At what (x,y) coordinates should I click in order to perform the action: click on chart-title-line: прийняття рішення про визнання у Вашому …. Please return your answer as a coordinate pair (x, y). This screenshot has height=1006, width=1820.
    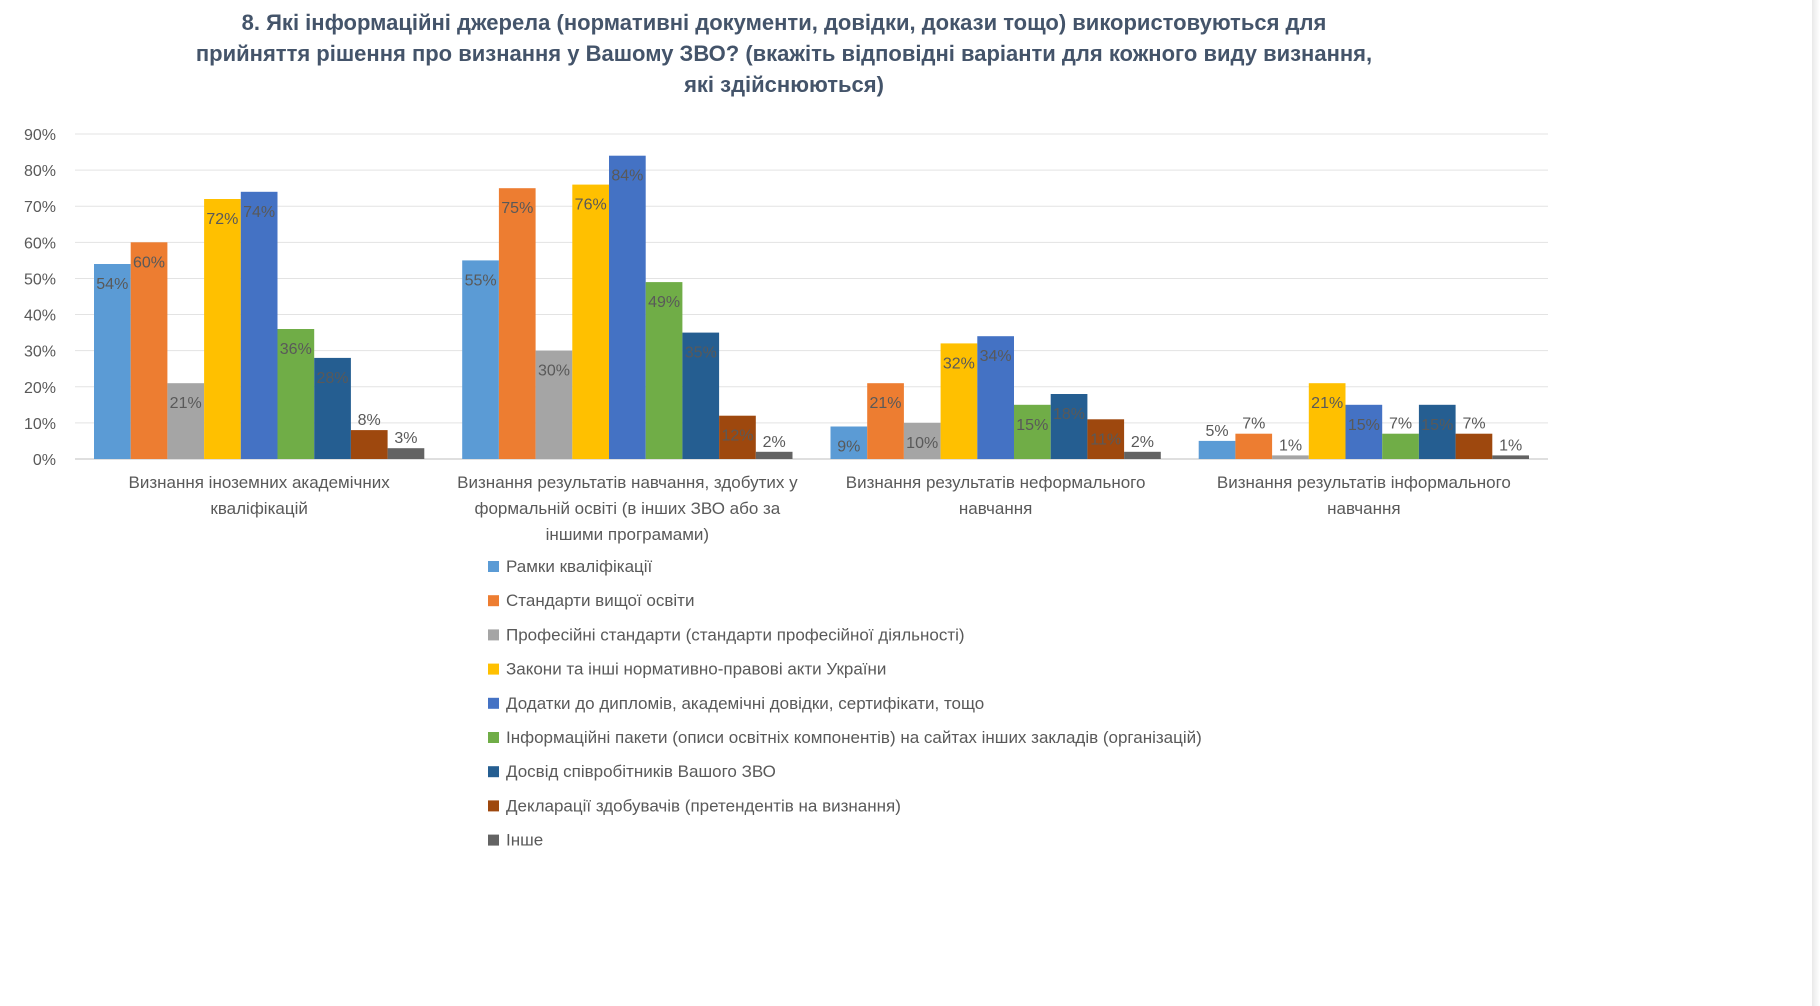
    Looking at the image, I should click on (784, 53).